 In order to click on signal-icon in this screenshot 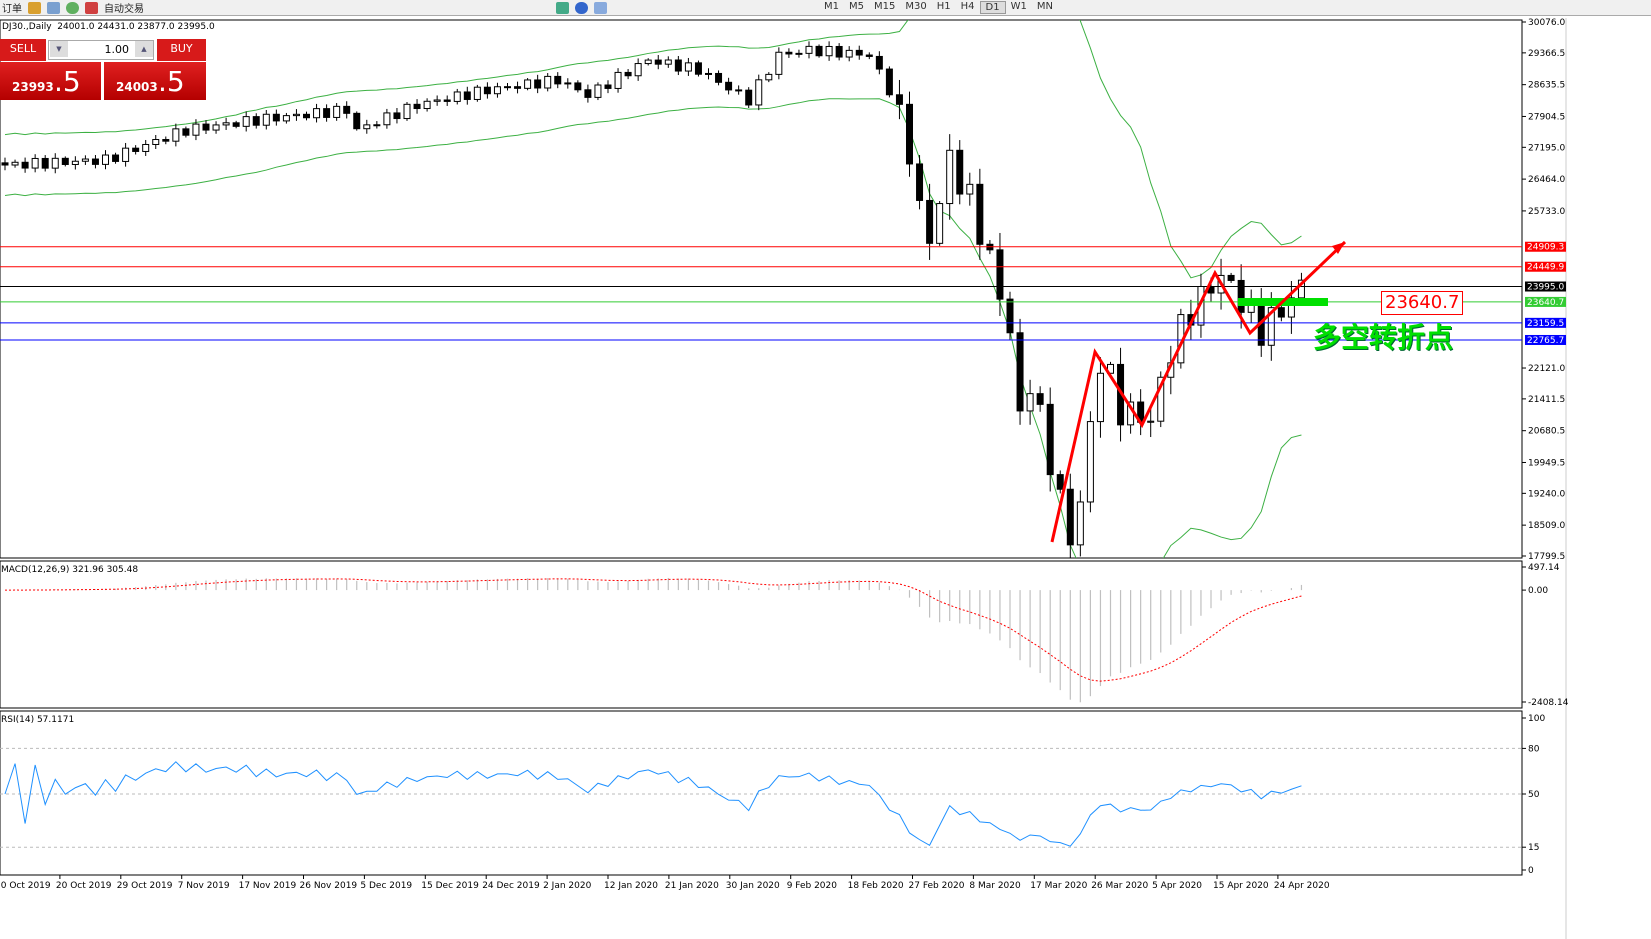, I will do `click(72, 7)`.